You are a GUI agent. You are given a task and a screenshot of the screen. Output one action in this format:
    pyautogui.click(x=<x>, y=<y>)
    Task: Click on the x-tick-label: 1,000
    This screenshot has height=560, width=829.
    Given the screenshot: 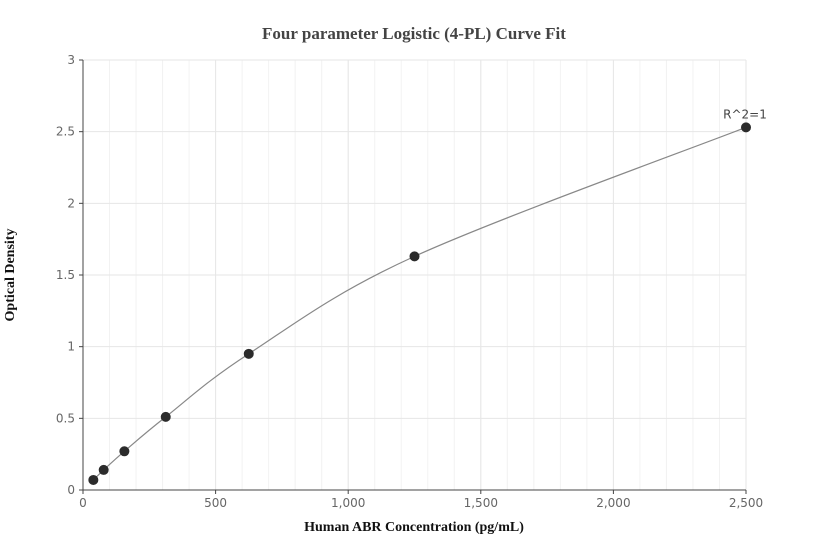 What is the action you would take?
    pyautogui.click(x=348, y=503)
    